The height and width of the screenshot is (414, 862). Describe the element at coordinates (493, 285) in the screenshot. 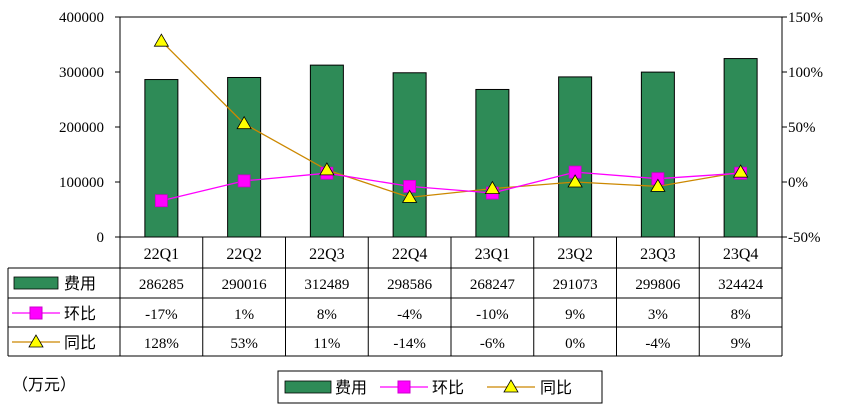

I see `table-cell-value: 268247` at that location.